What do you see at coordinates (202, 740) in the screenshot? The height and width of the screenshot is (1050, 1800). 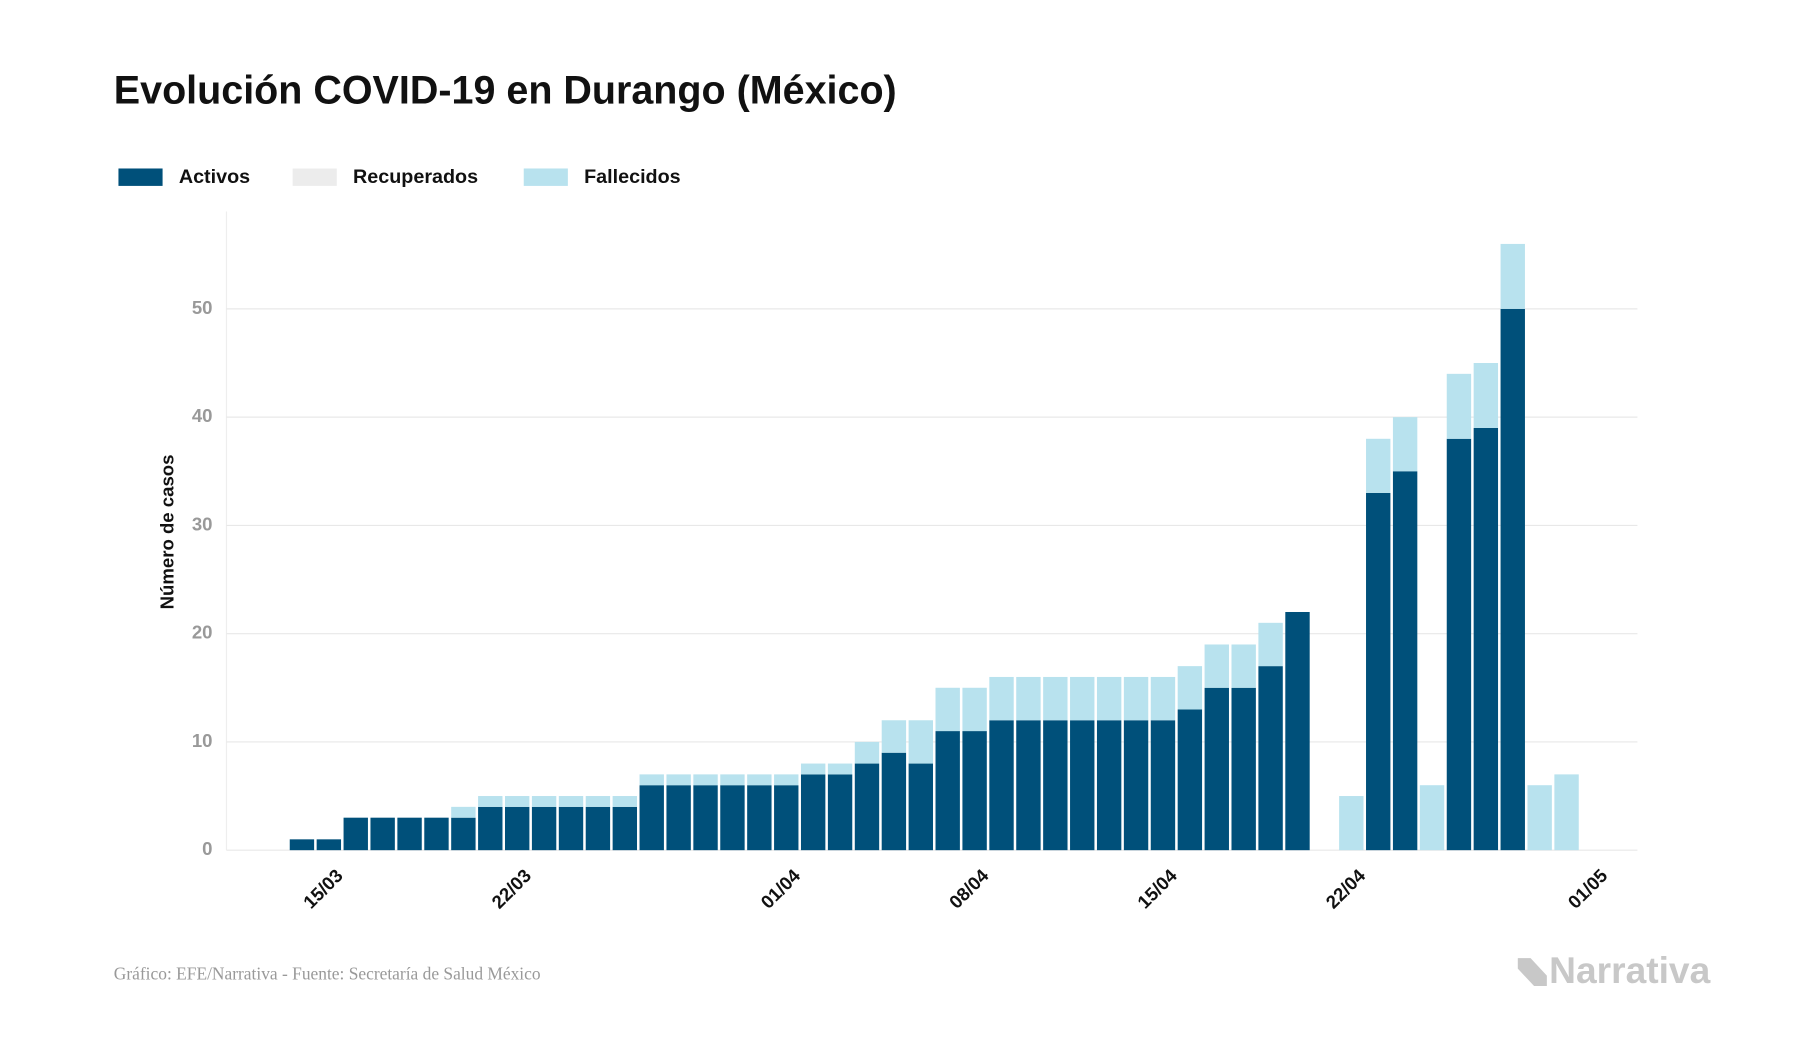 I see `y-tick-label: 10` at bounding box center [202, 740].